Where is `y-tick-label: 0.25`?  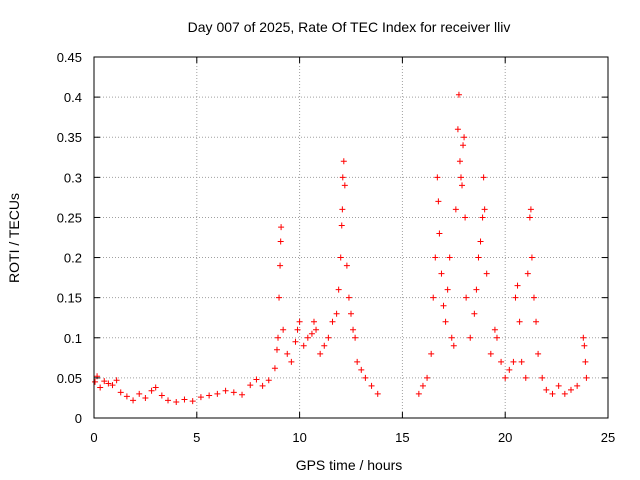
y-tick-label: 0.25 is located at coordinates (69, 217).